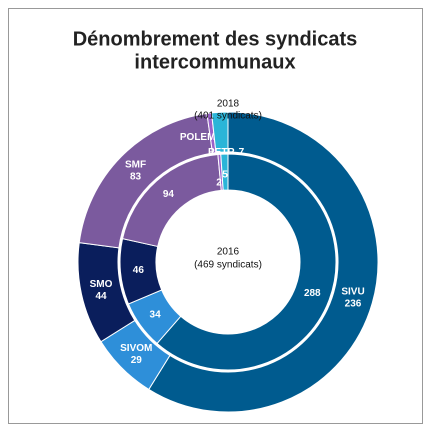 This screenshot has width=431, height=432. What do you see at coordinates (312, 293) in the screenshot?
I see `value-label: 288` at bounding box center [312, 293].